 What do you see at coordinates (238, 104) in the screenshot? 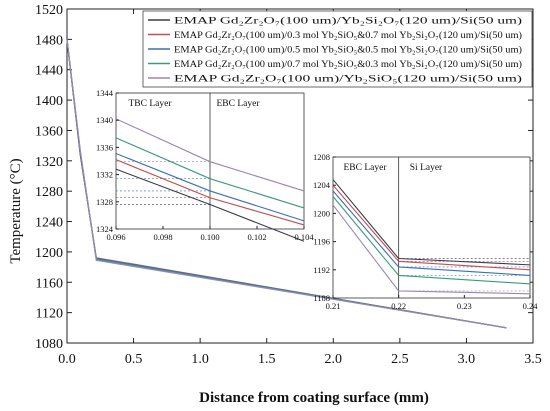
I see `inset-right-label: EBC Layer` at bounding box center [238, 104].